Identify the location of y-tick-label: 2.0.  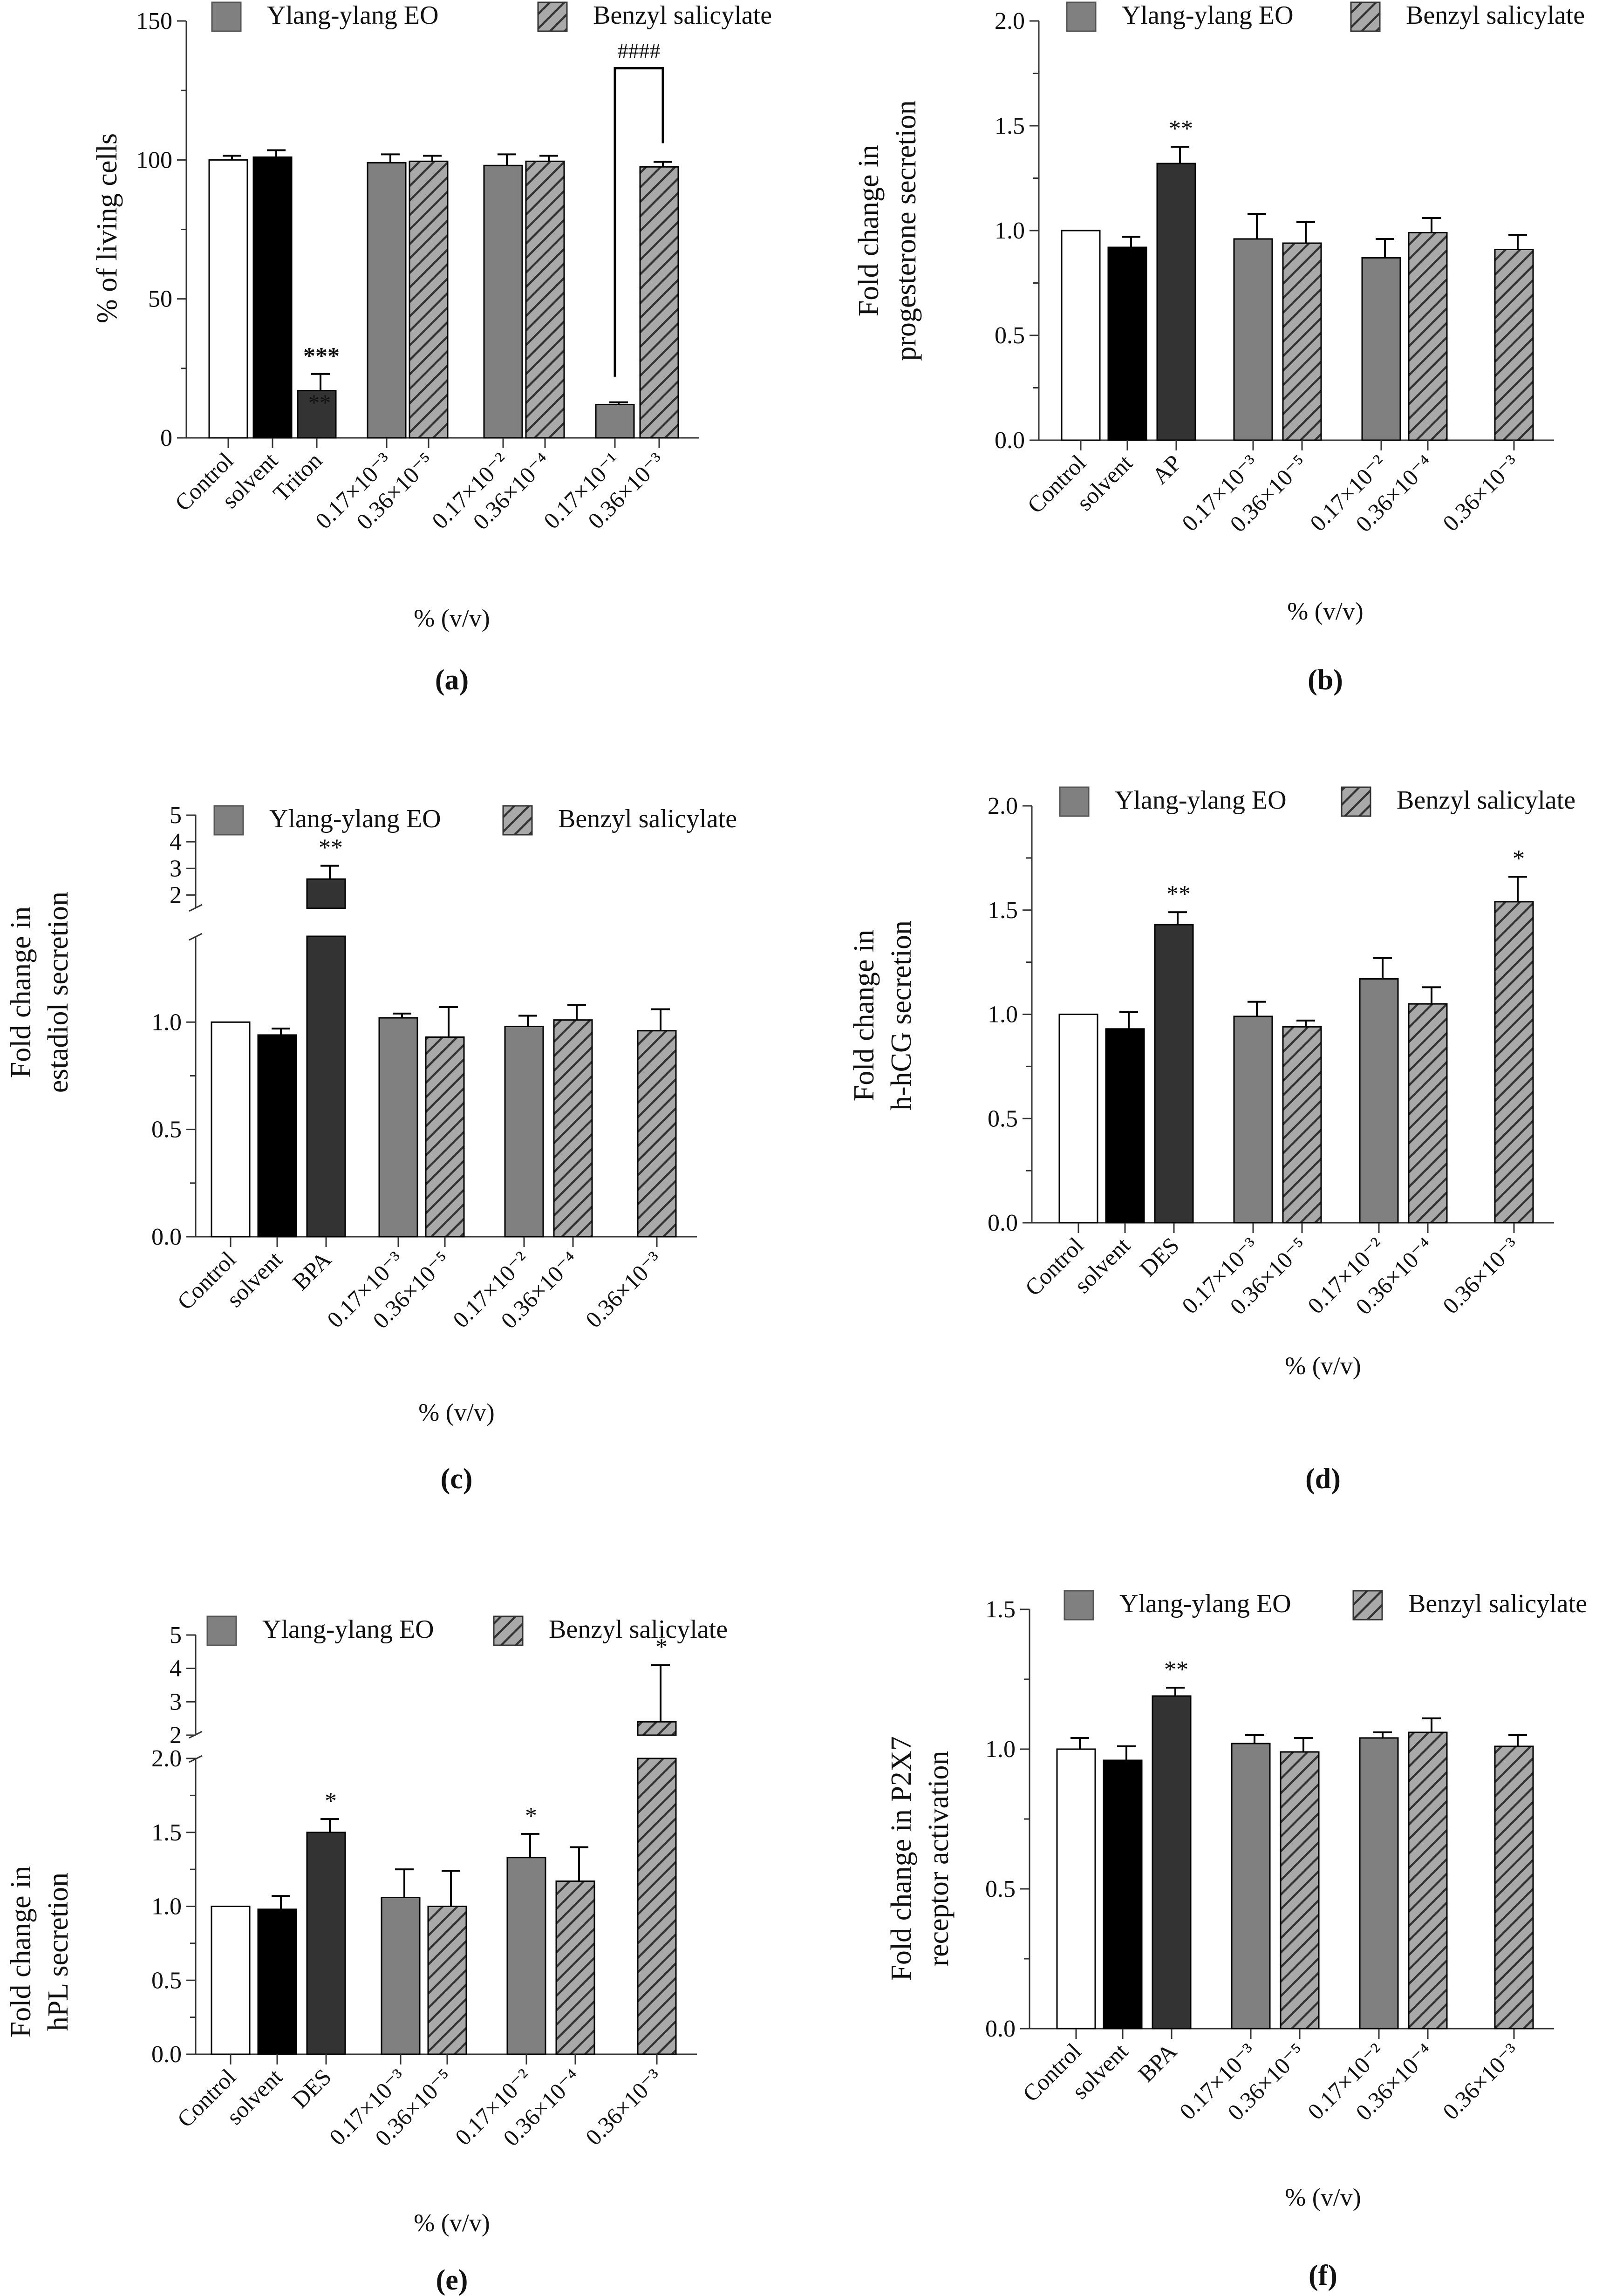
(166, 1758).